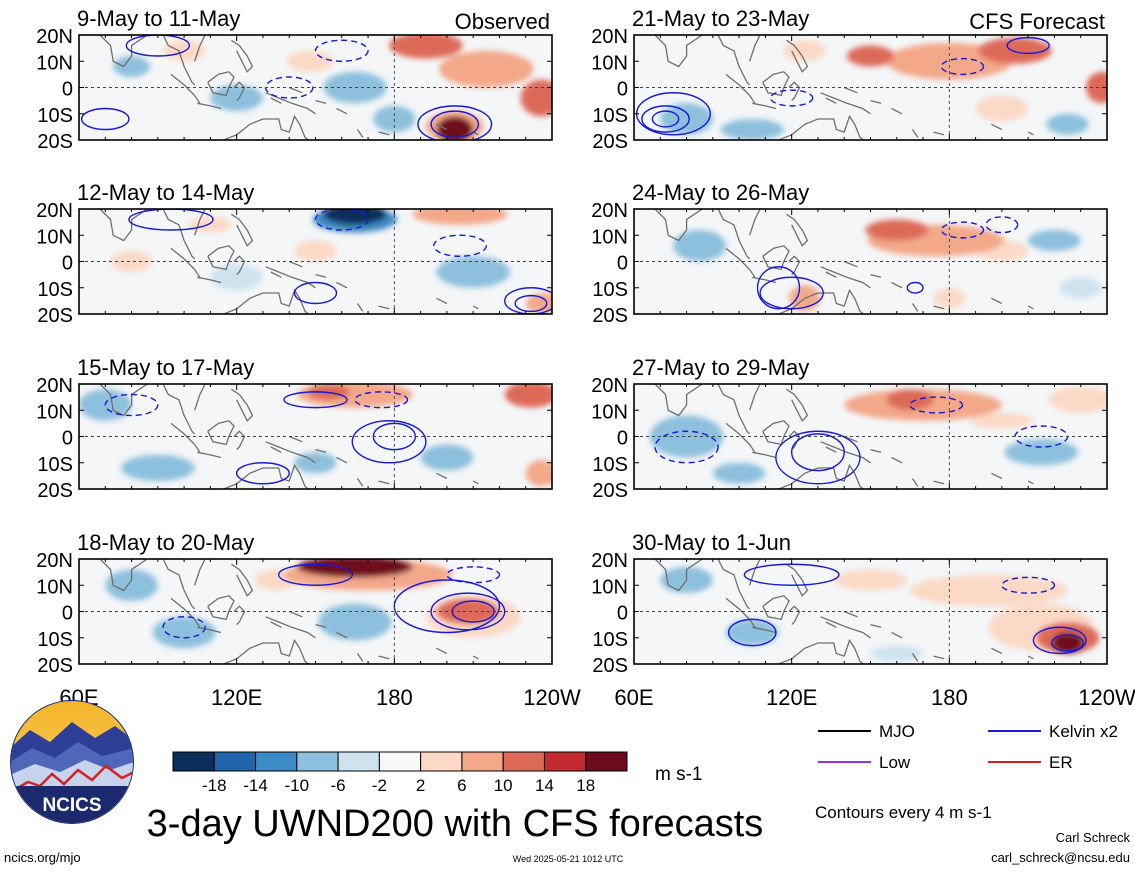 The height and width of the screenshot is (877, 1135). I want to click on colorbar-tick-label: -6, so click(338, 785).